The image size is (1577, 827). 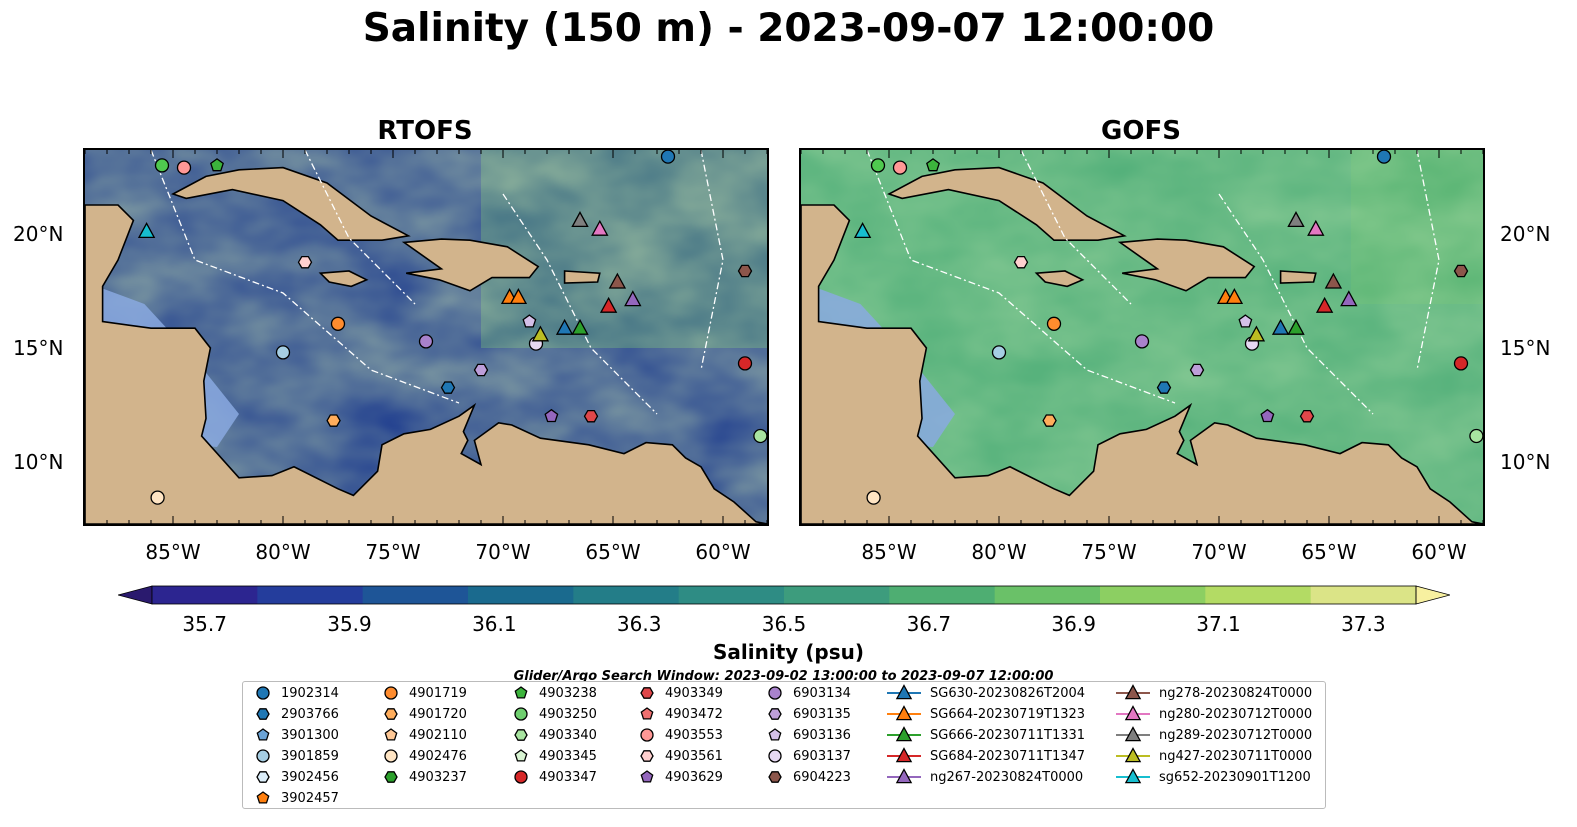 What do you see at coordinates (680, 714) in the screenshot?
I see `legend-item: 4903472` at bounding box center [680, 714].